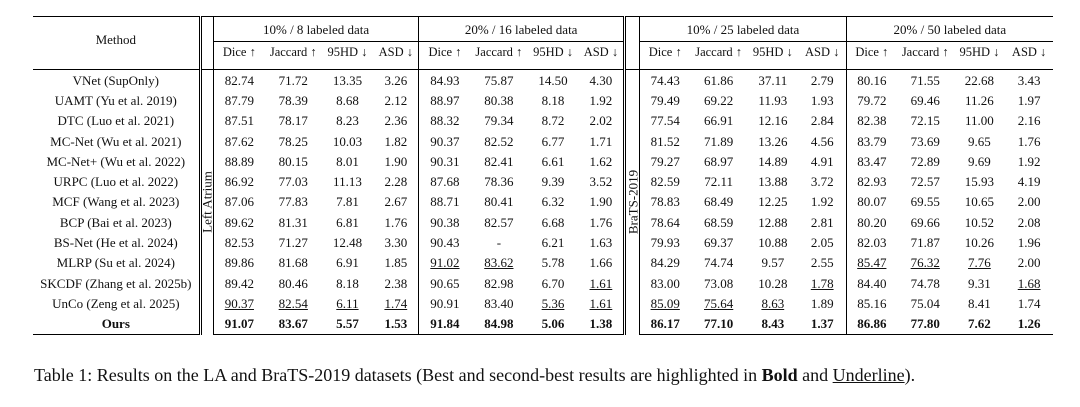  What do you see at coordinates (665, 324) in the screenshot?
I see `cell-value: 86.17` at bounding box center [665, 324].